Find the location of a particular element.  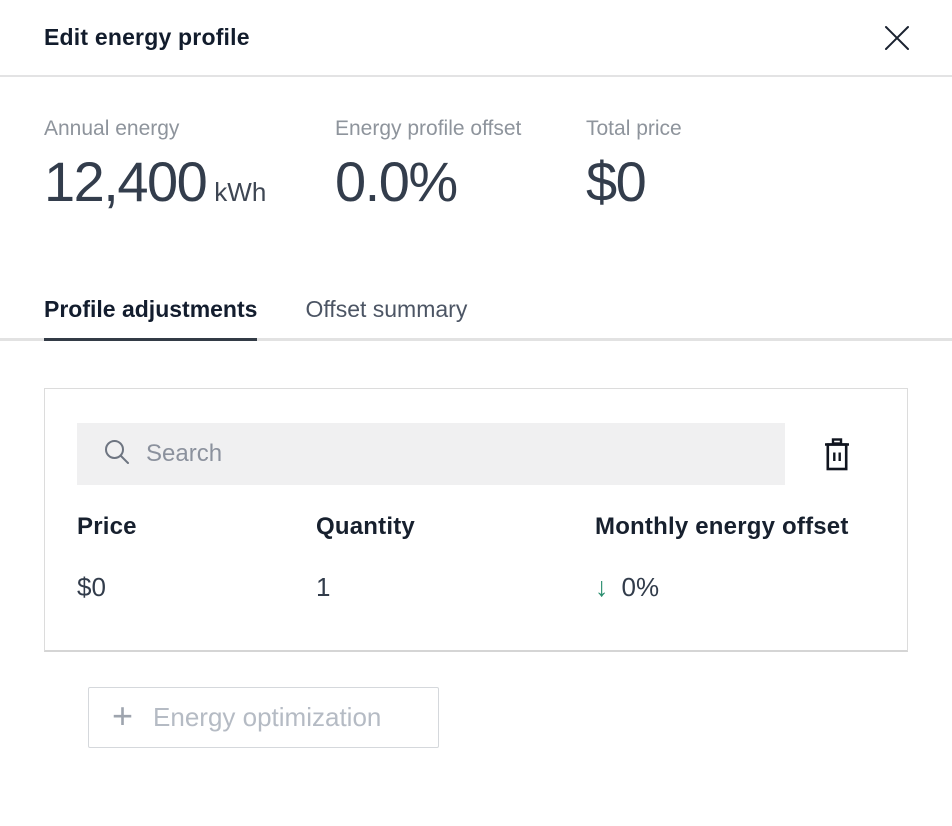

table-row: $0 1 ↓ 0% is located at coordinates (476, 587).